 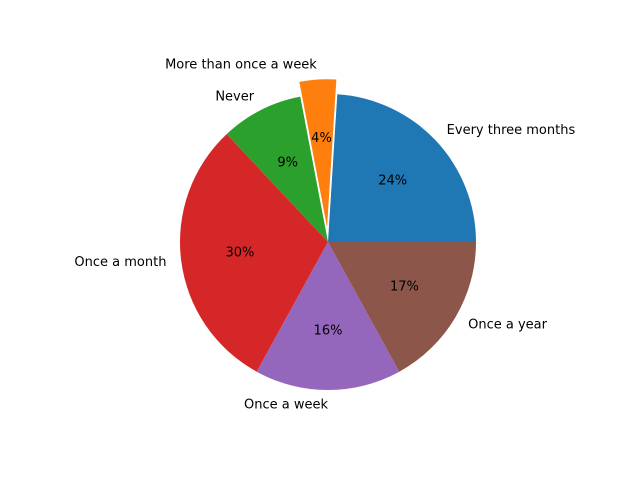 I want to click on pie-pct-label-never: 9%, so click(x=287, y=162).